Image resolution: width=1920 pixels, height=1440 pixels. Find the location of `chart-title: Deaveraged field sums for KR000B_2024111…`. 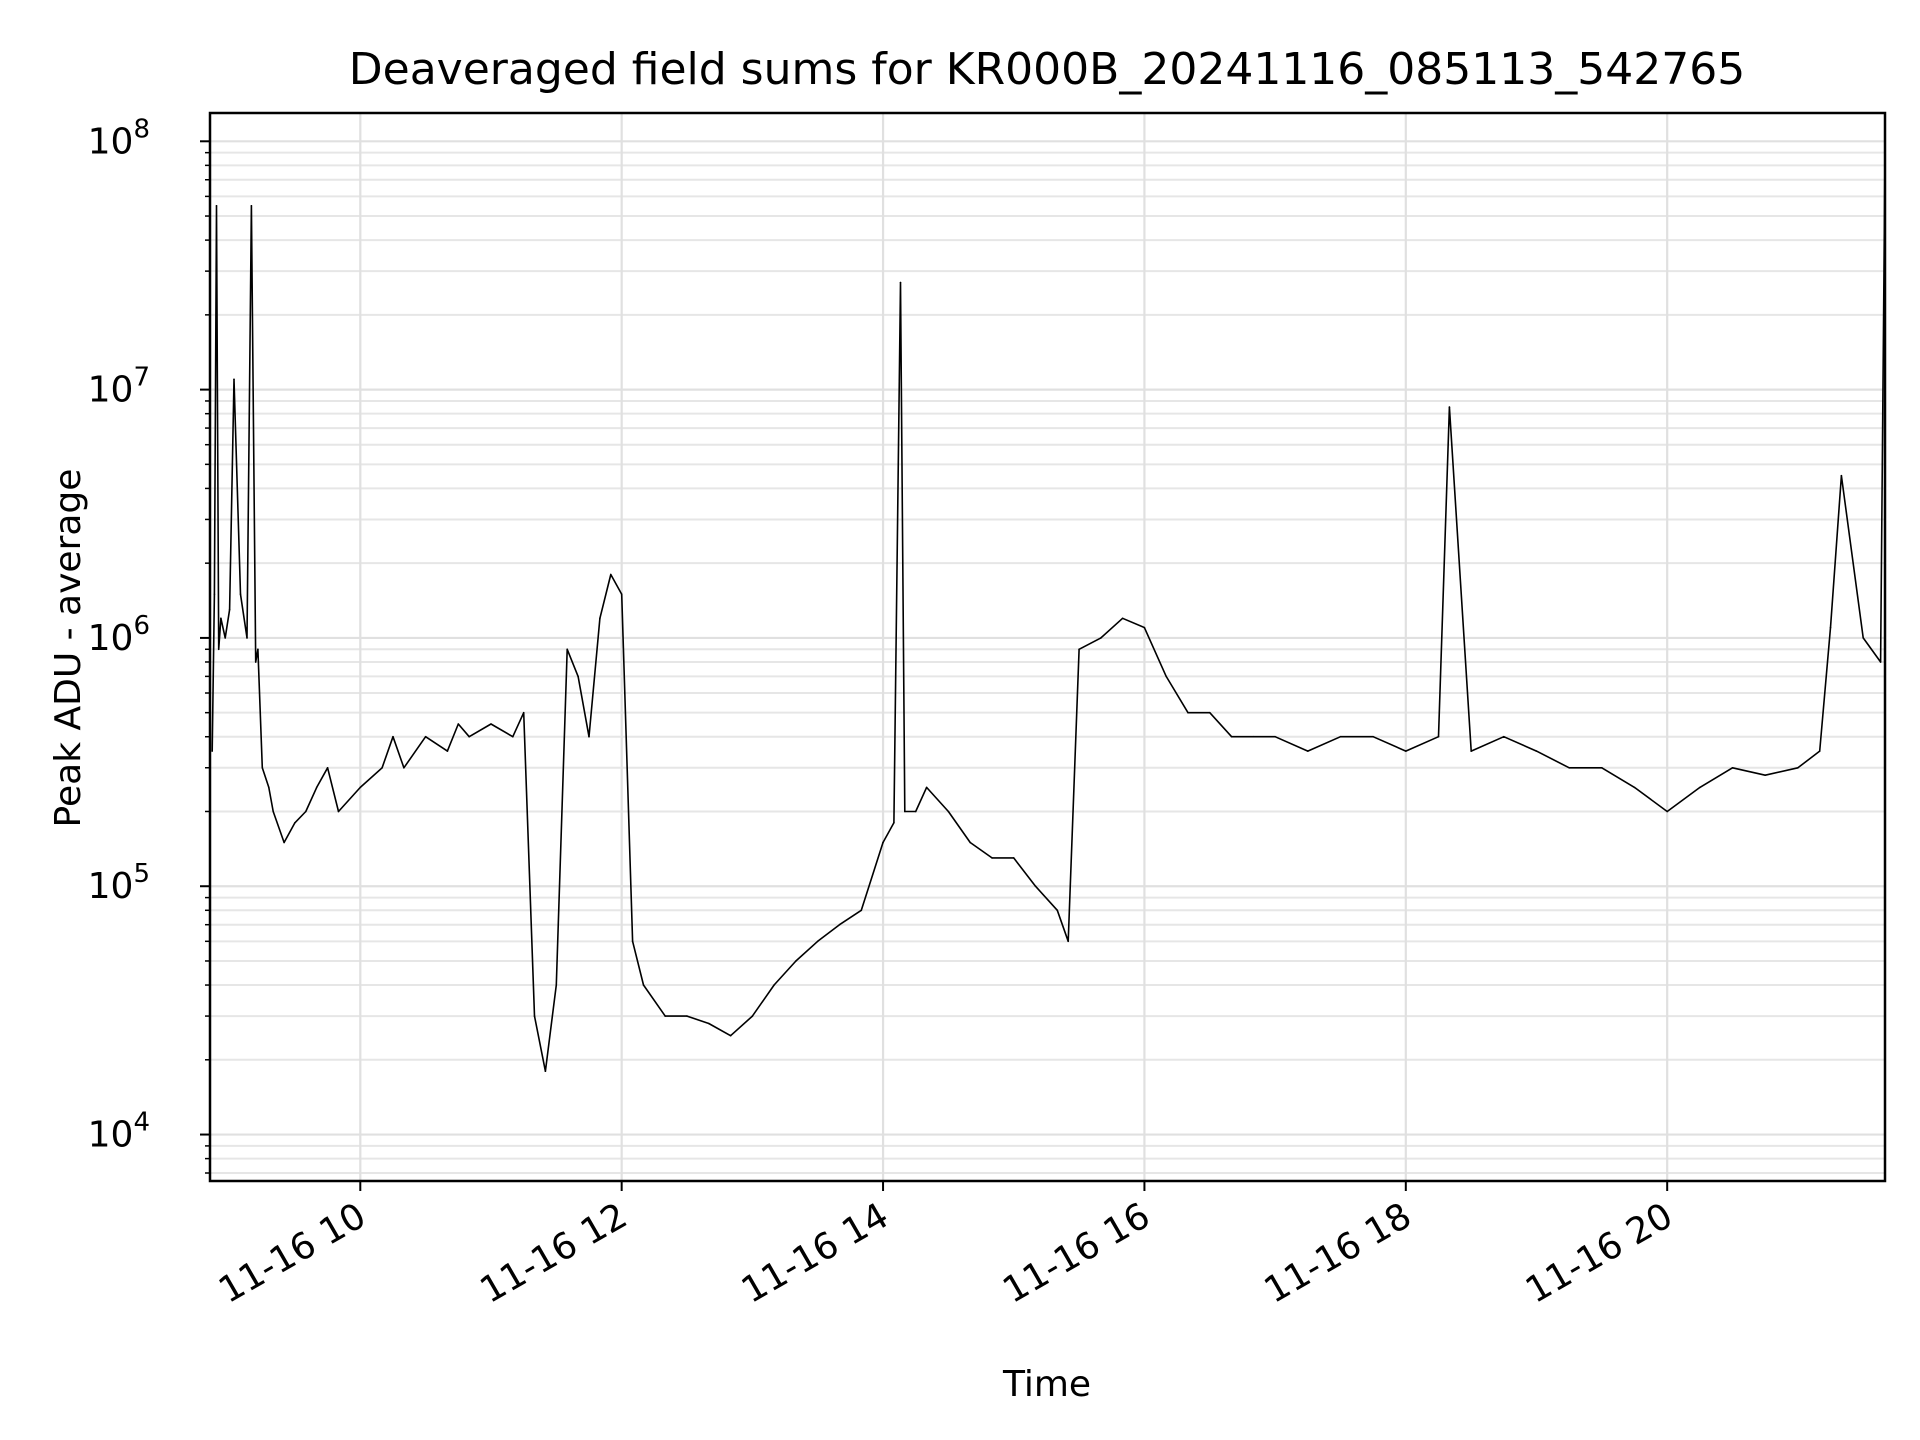

chart-title: Deaveraged field sums for KR000B_2024111… is located at coordinates (1047, 69).